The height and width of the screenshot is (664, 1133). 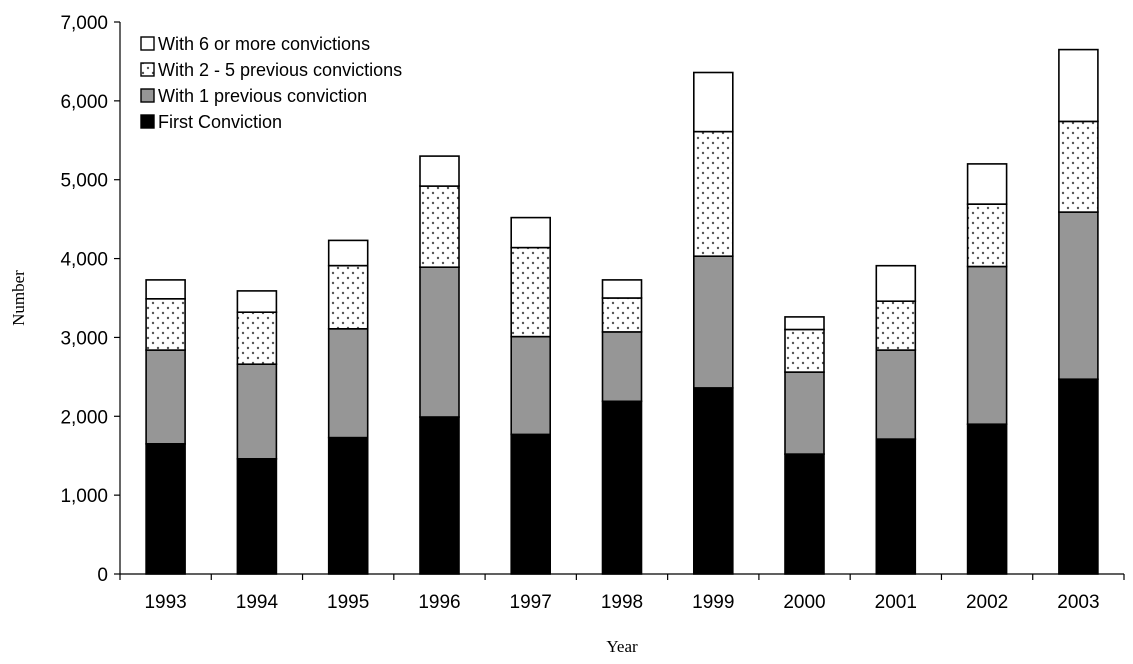 I want to click on x-tick-label-1994: 1994, so click(x=257, y=602).